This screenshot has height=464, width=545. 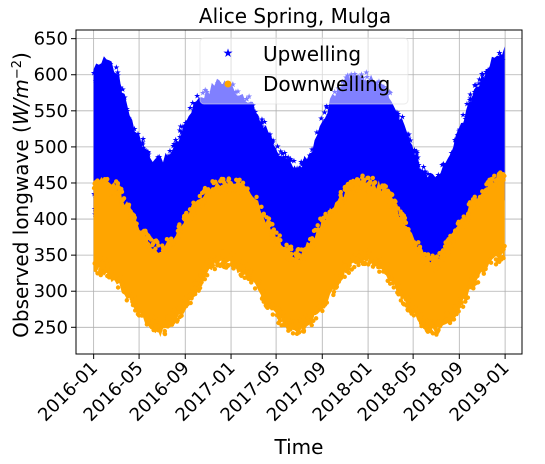 What do you see at coordinates (326, 84) in the screenshot?
I see `legend-label-downwelling: Downwelling` at bounding box center [326, 84].